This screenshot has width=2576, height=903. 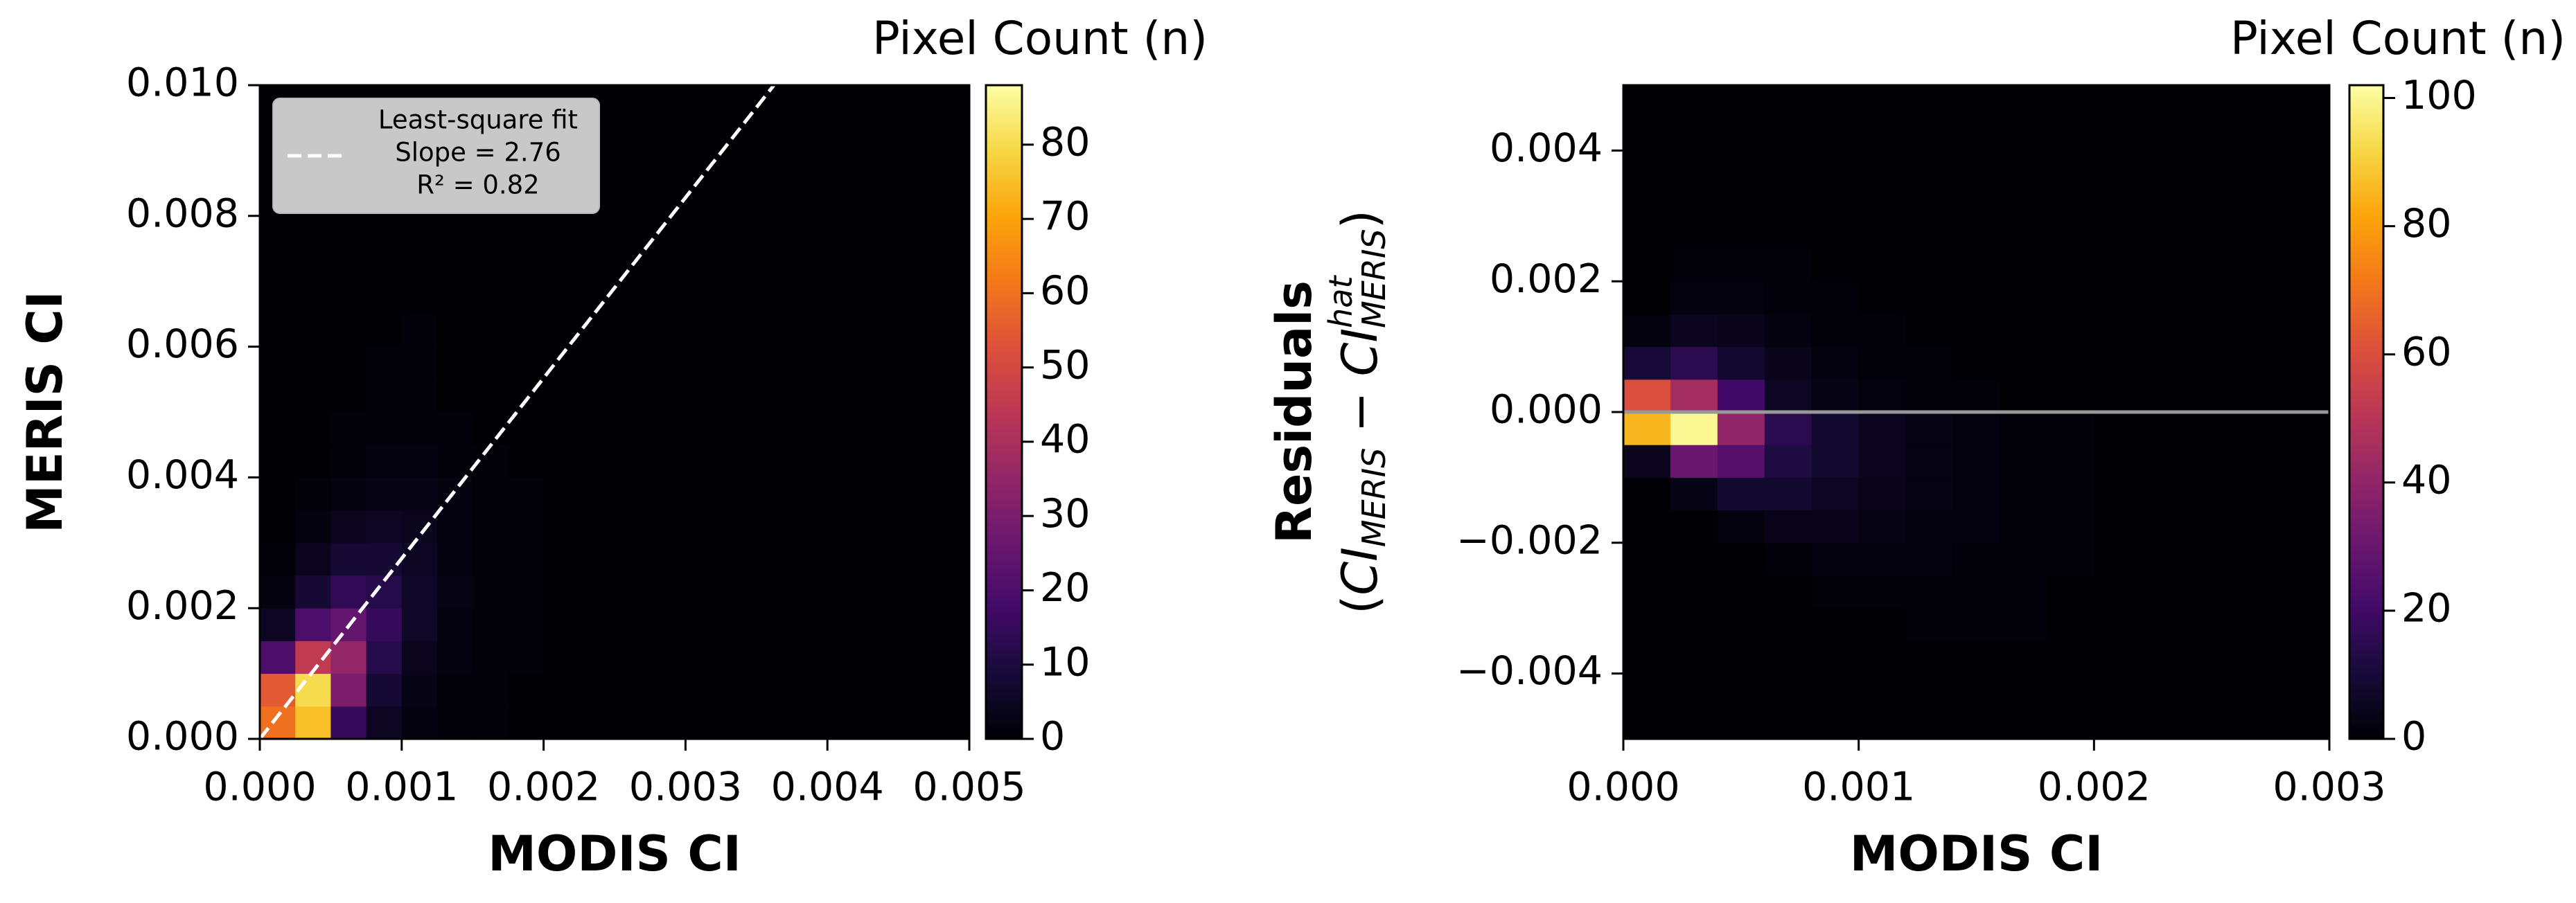 I want to click on colorbar-label: Pixel Count (n), so click(x=2398, y=38).